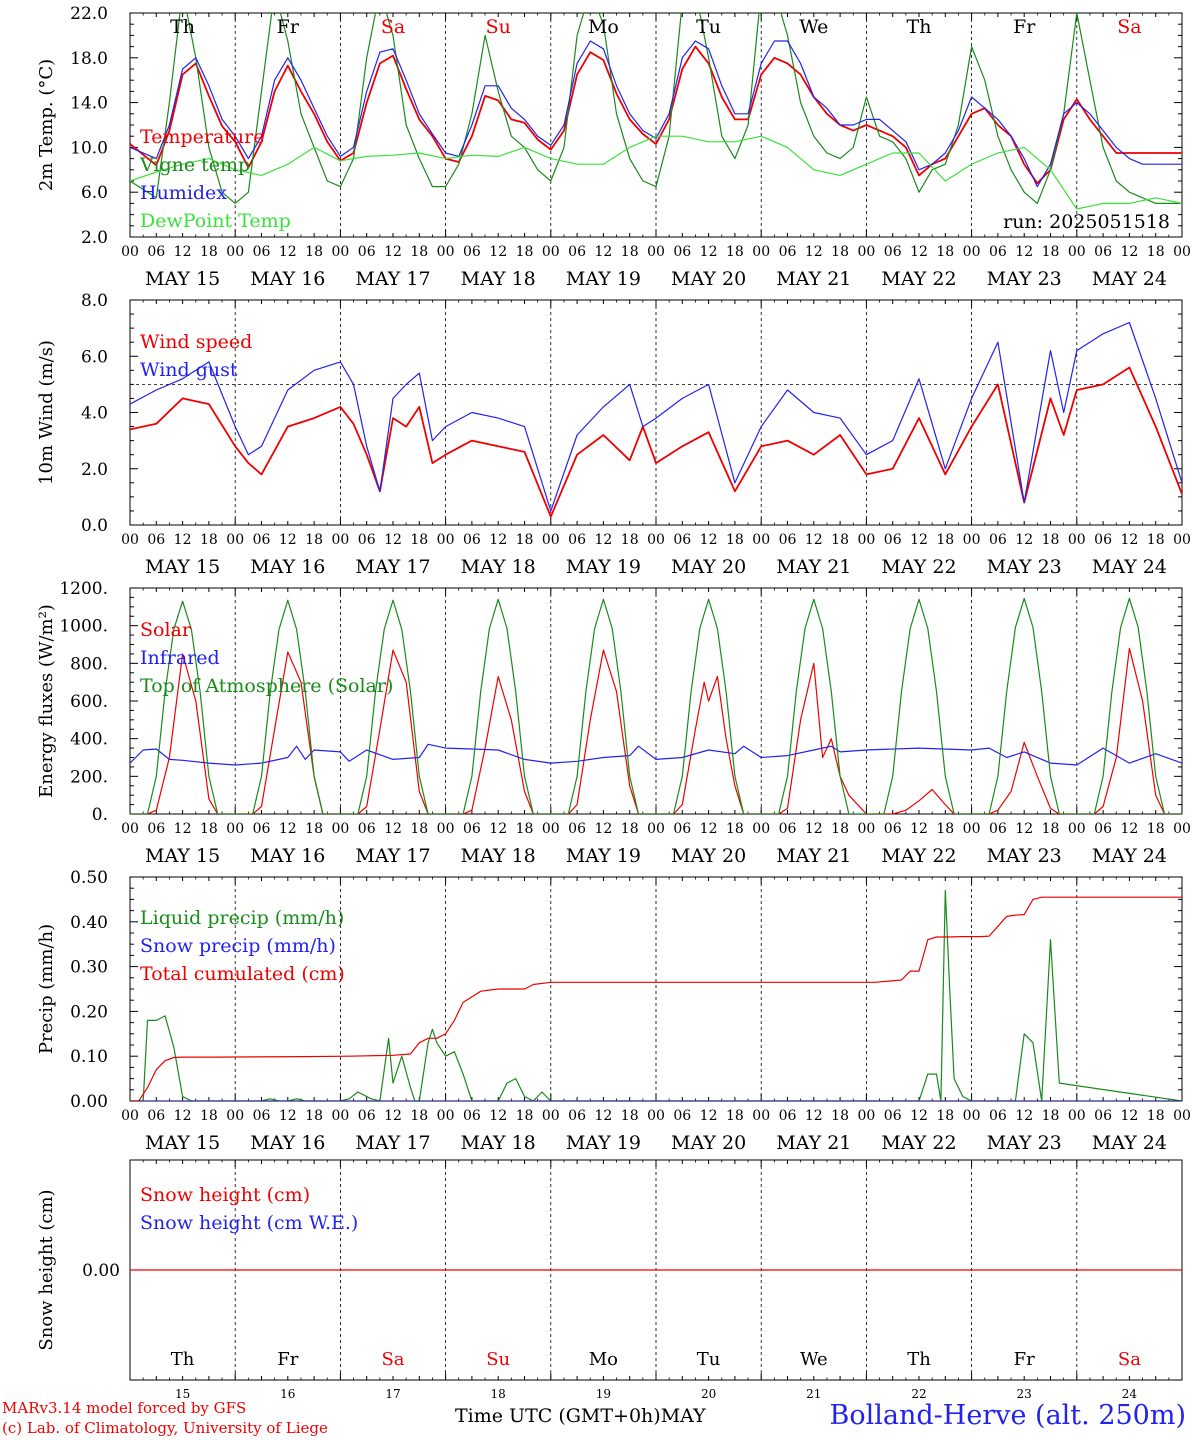 The image size is (1194, 1440). What do you see at coordinates (189, 370) in the screenshot?
I see `legend-entry: Wind gust` at bounding box center [189, 370].